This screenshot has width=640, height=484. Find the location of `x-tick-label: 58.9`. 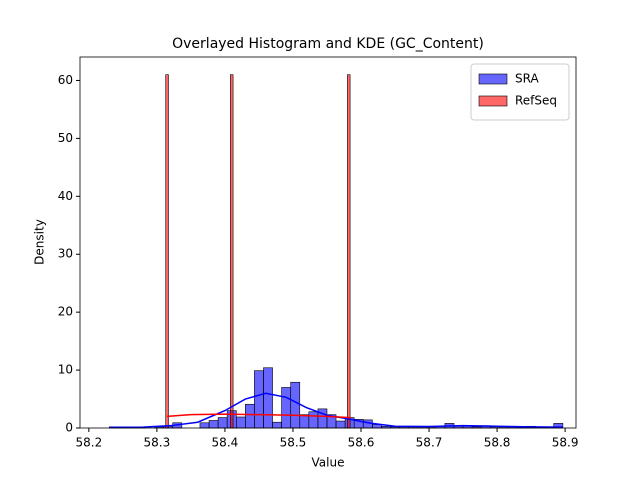

x-tick-label: 58.9 is located at coordinates (565, 443).